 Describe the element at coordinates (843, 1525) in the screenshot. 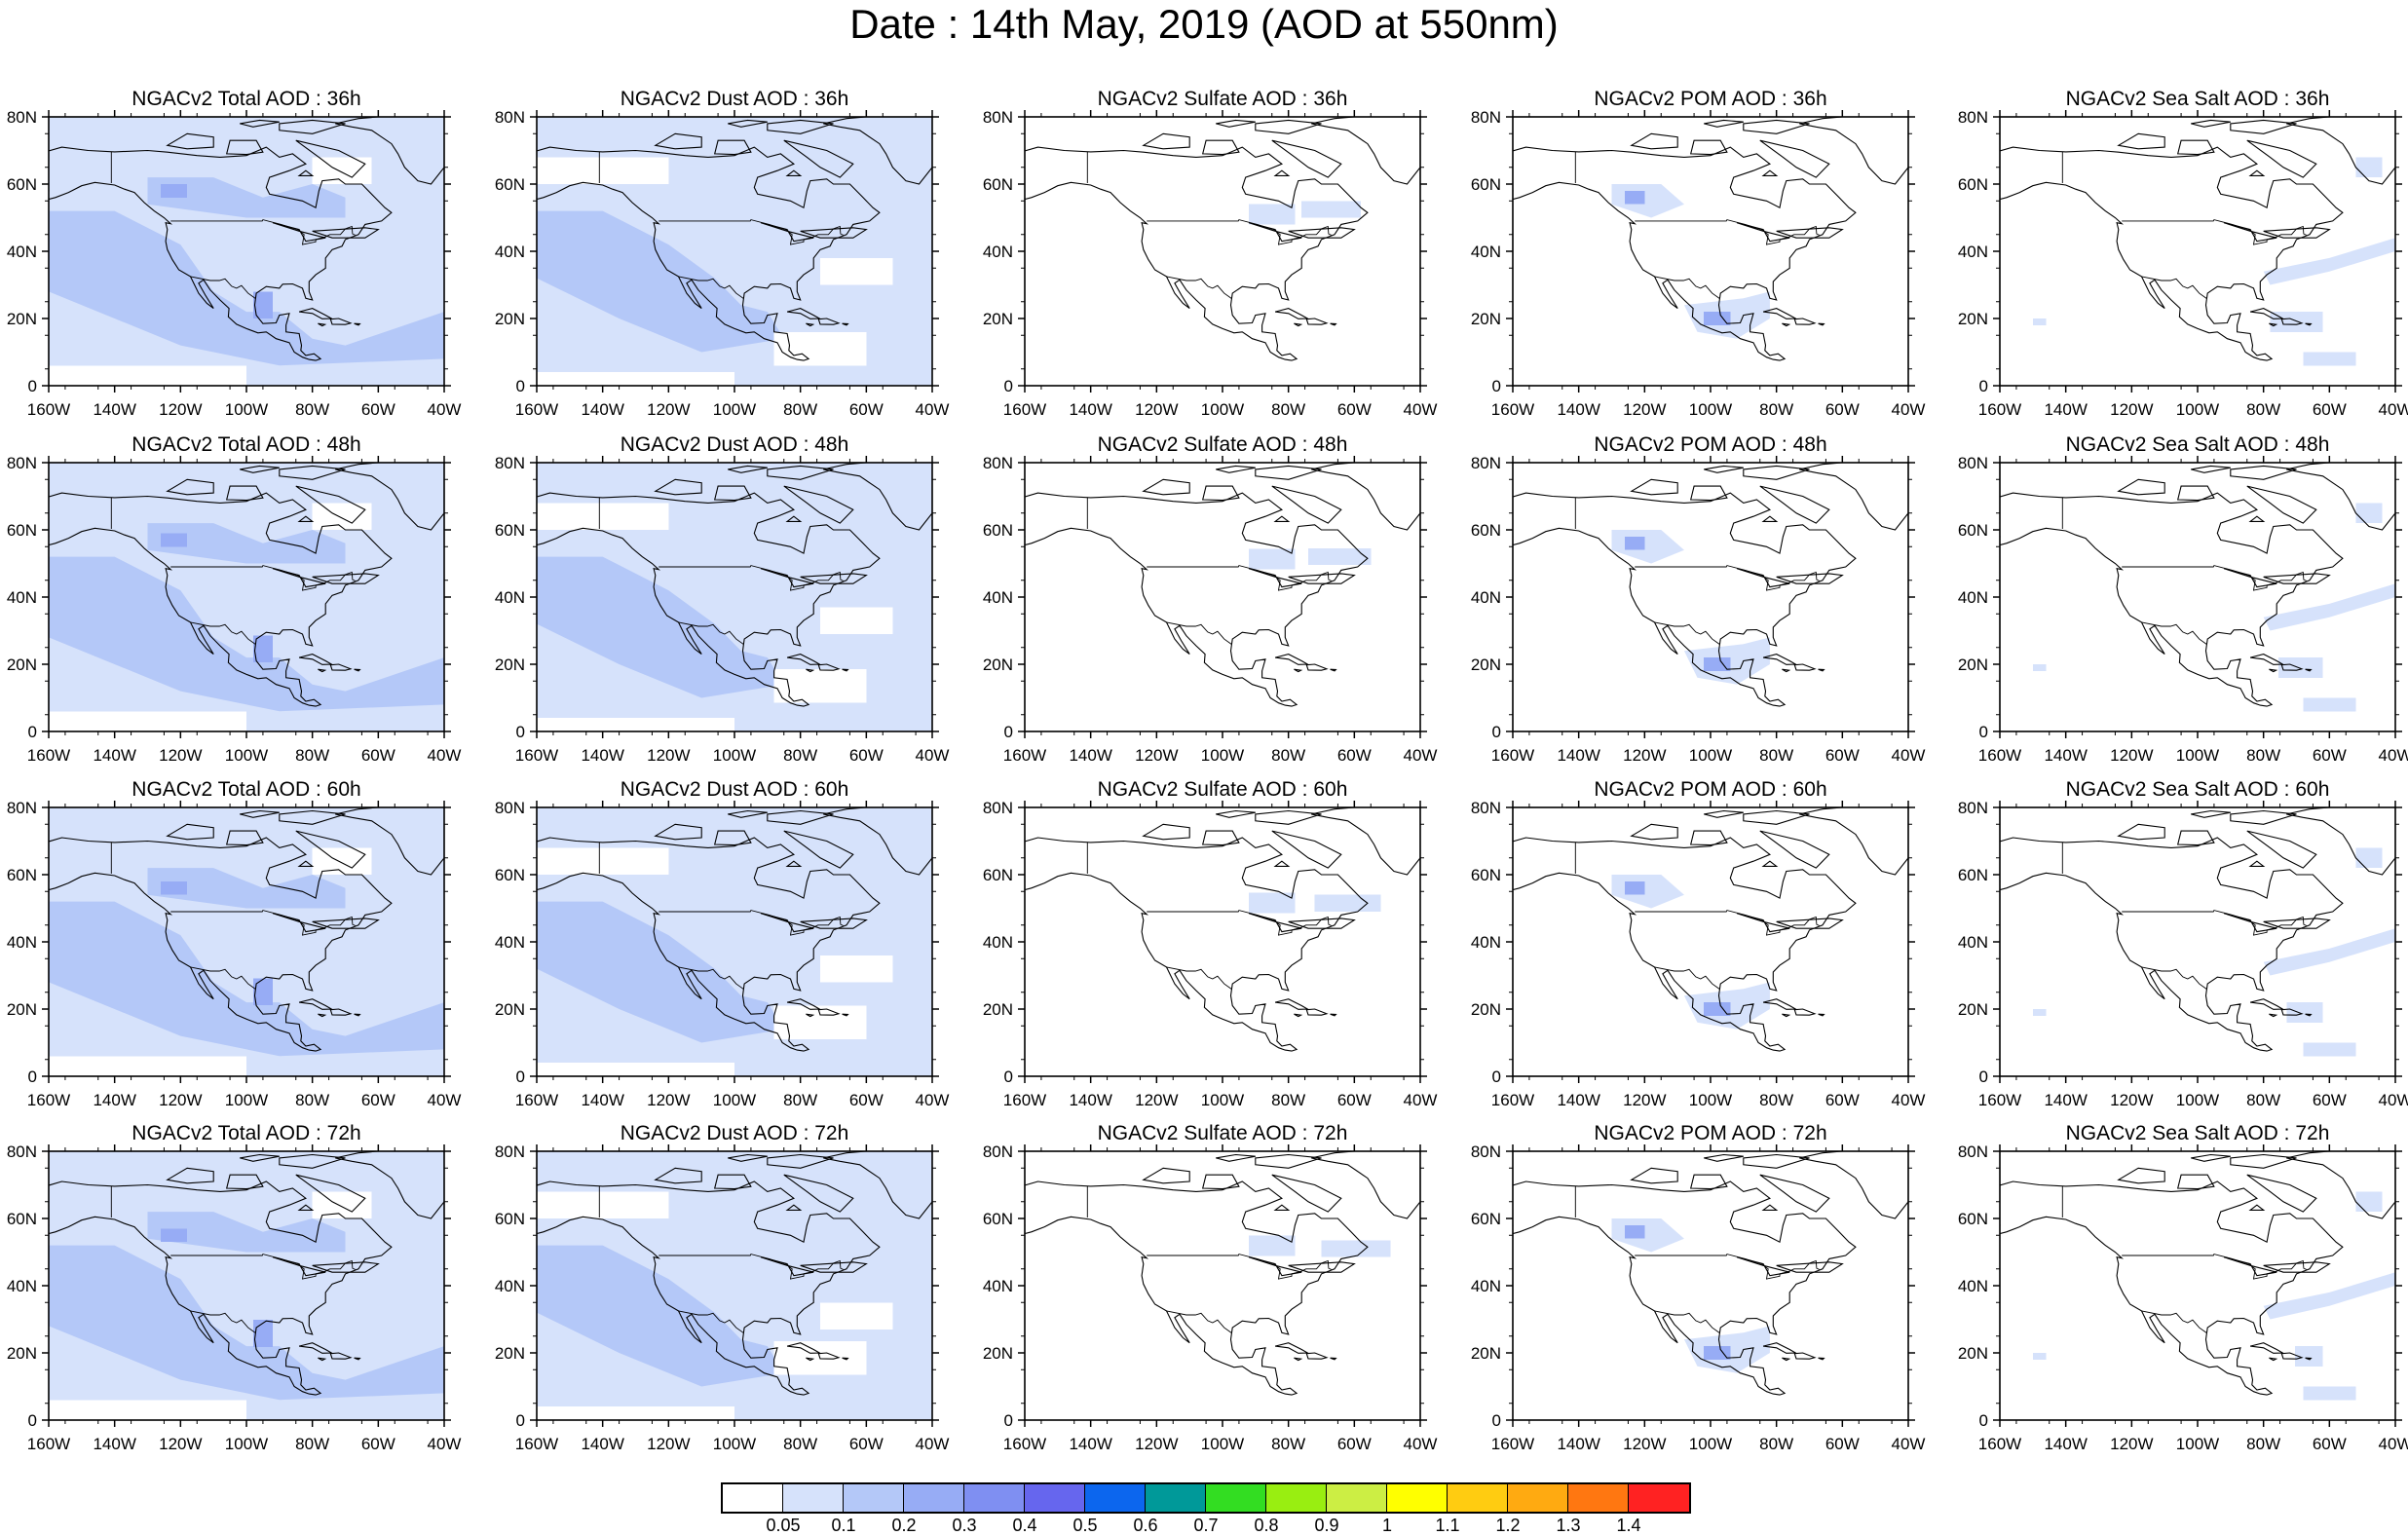

I see `colorbar-level-label: 0.1` at that location.